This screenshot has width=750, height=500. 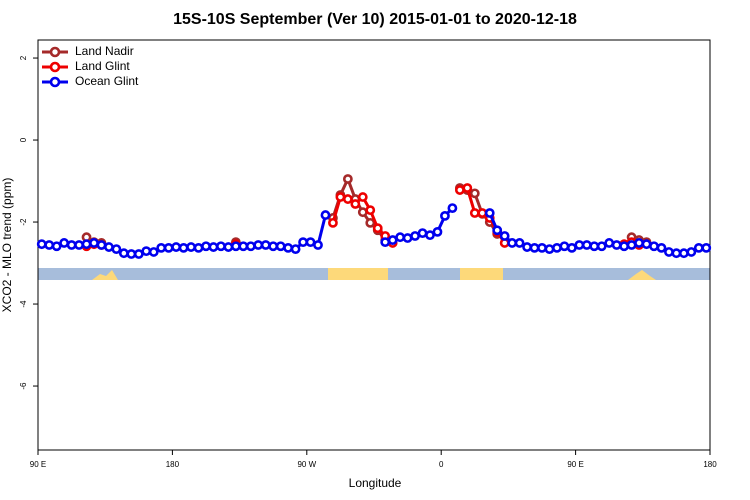 What do you see at coordinates (23, 222) in the screenshot?
I see `y-tick-label: -2` at bounding box center [23, 222].